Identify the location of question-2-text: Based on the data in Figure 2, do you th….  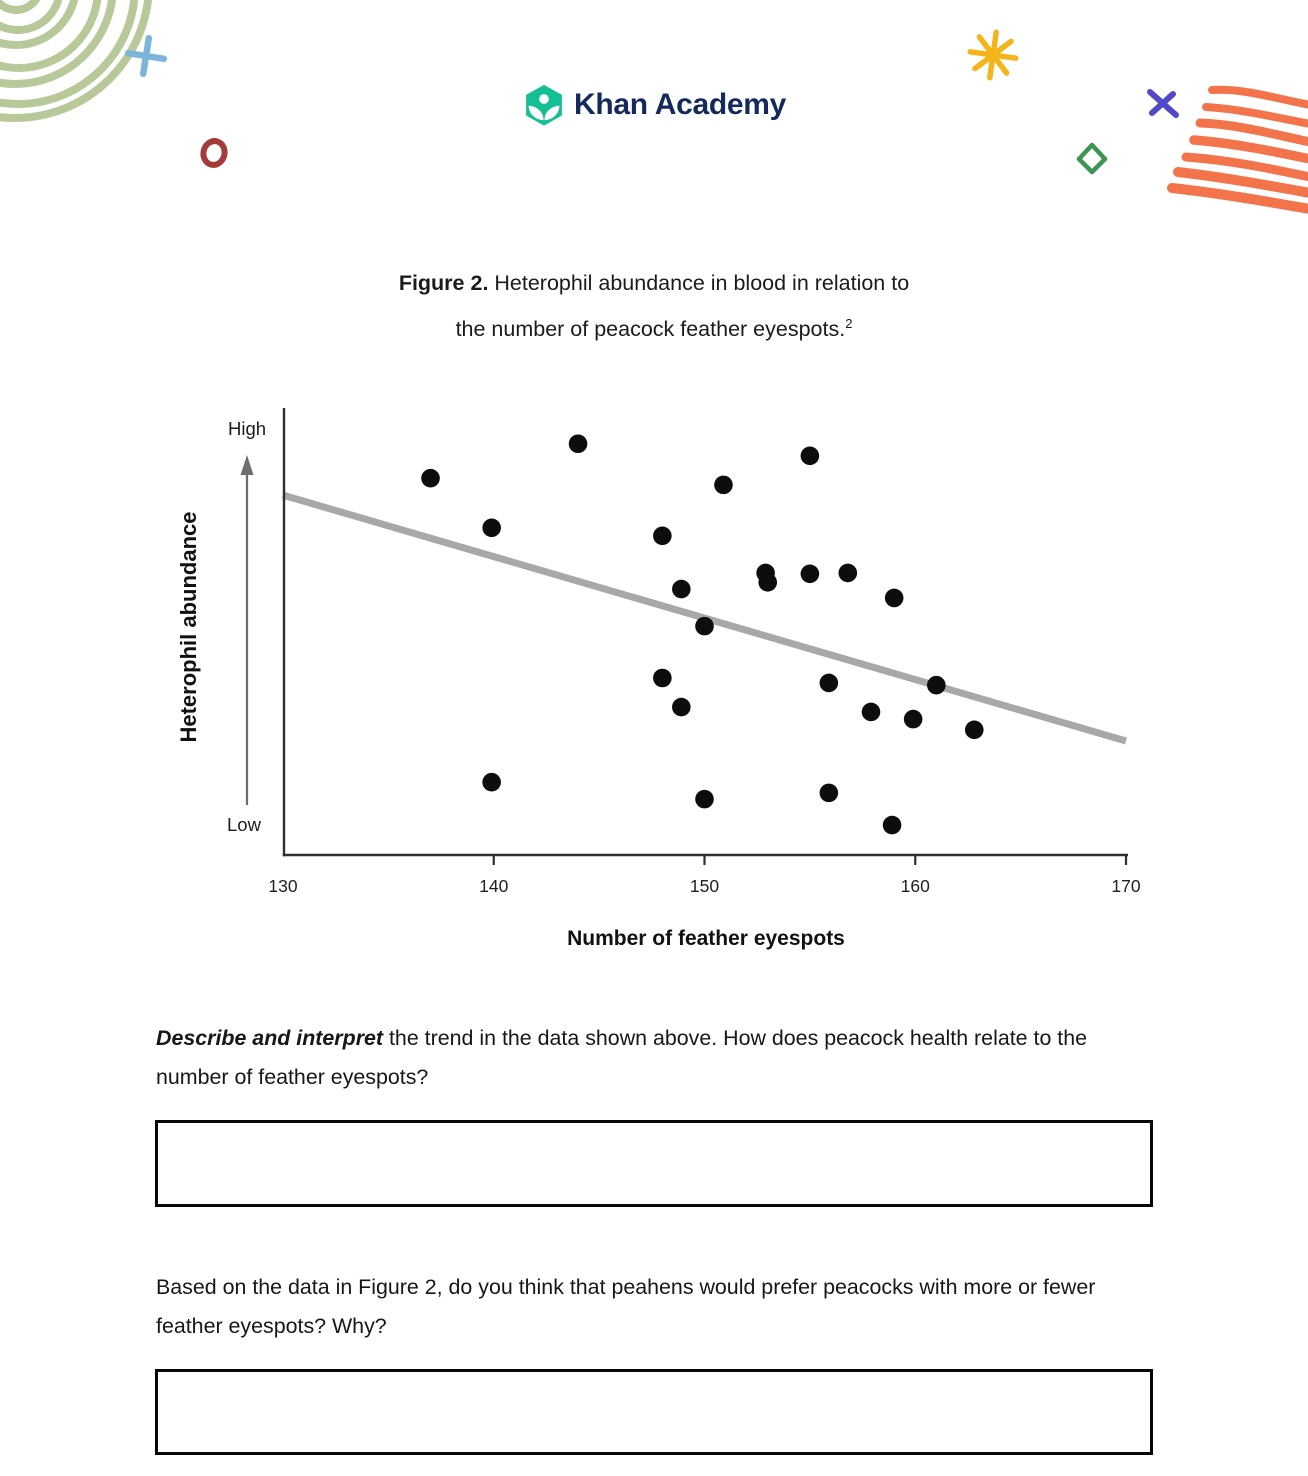
(626, 1306).